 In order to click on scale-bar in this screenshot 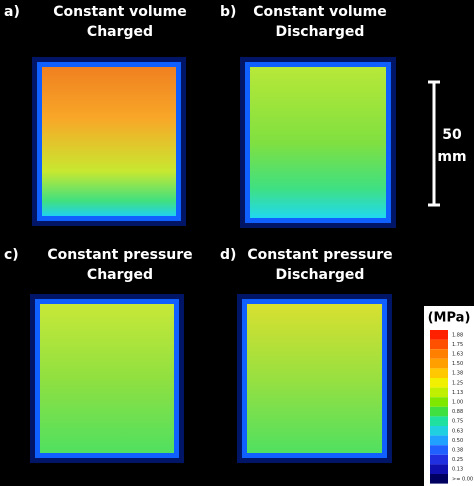, I will do `click(434, 143)`.